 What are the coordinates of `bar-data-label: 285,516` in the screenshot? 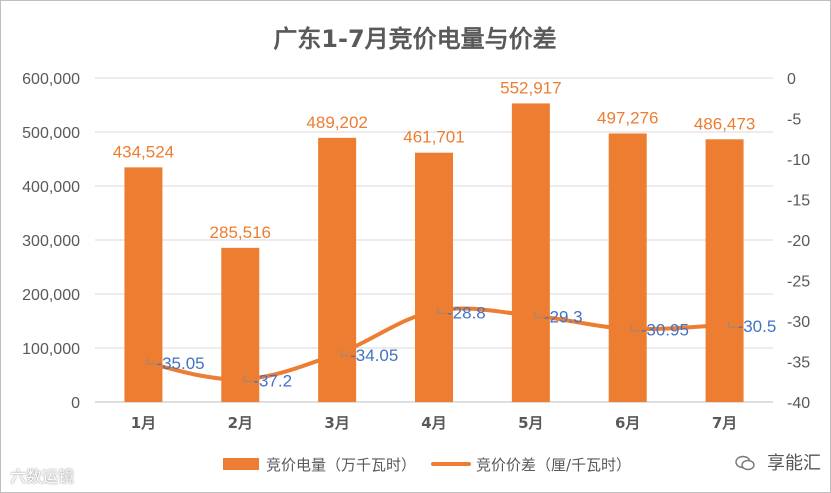 It's located at (240, 232).